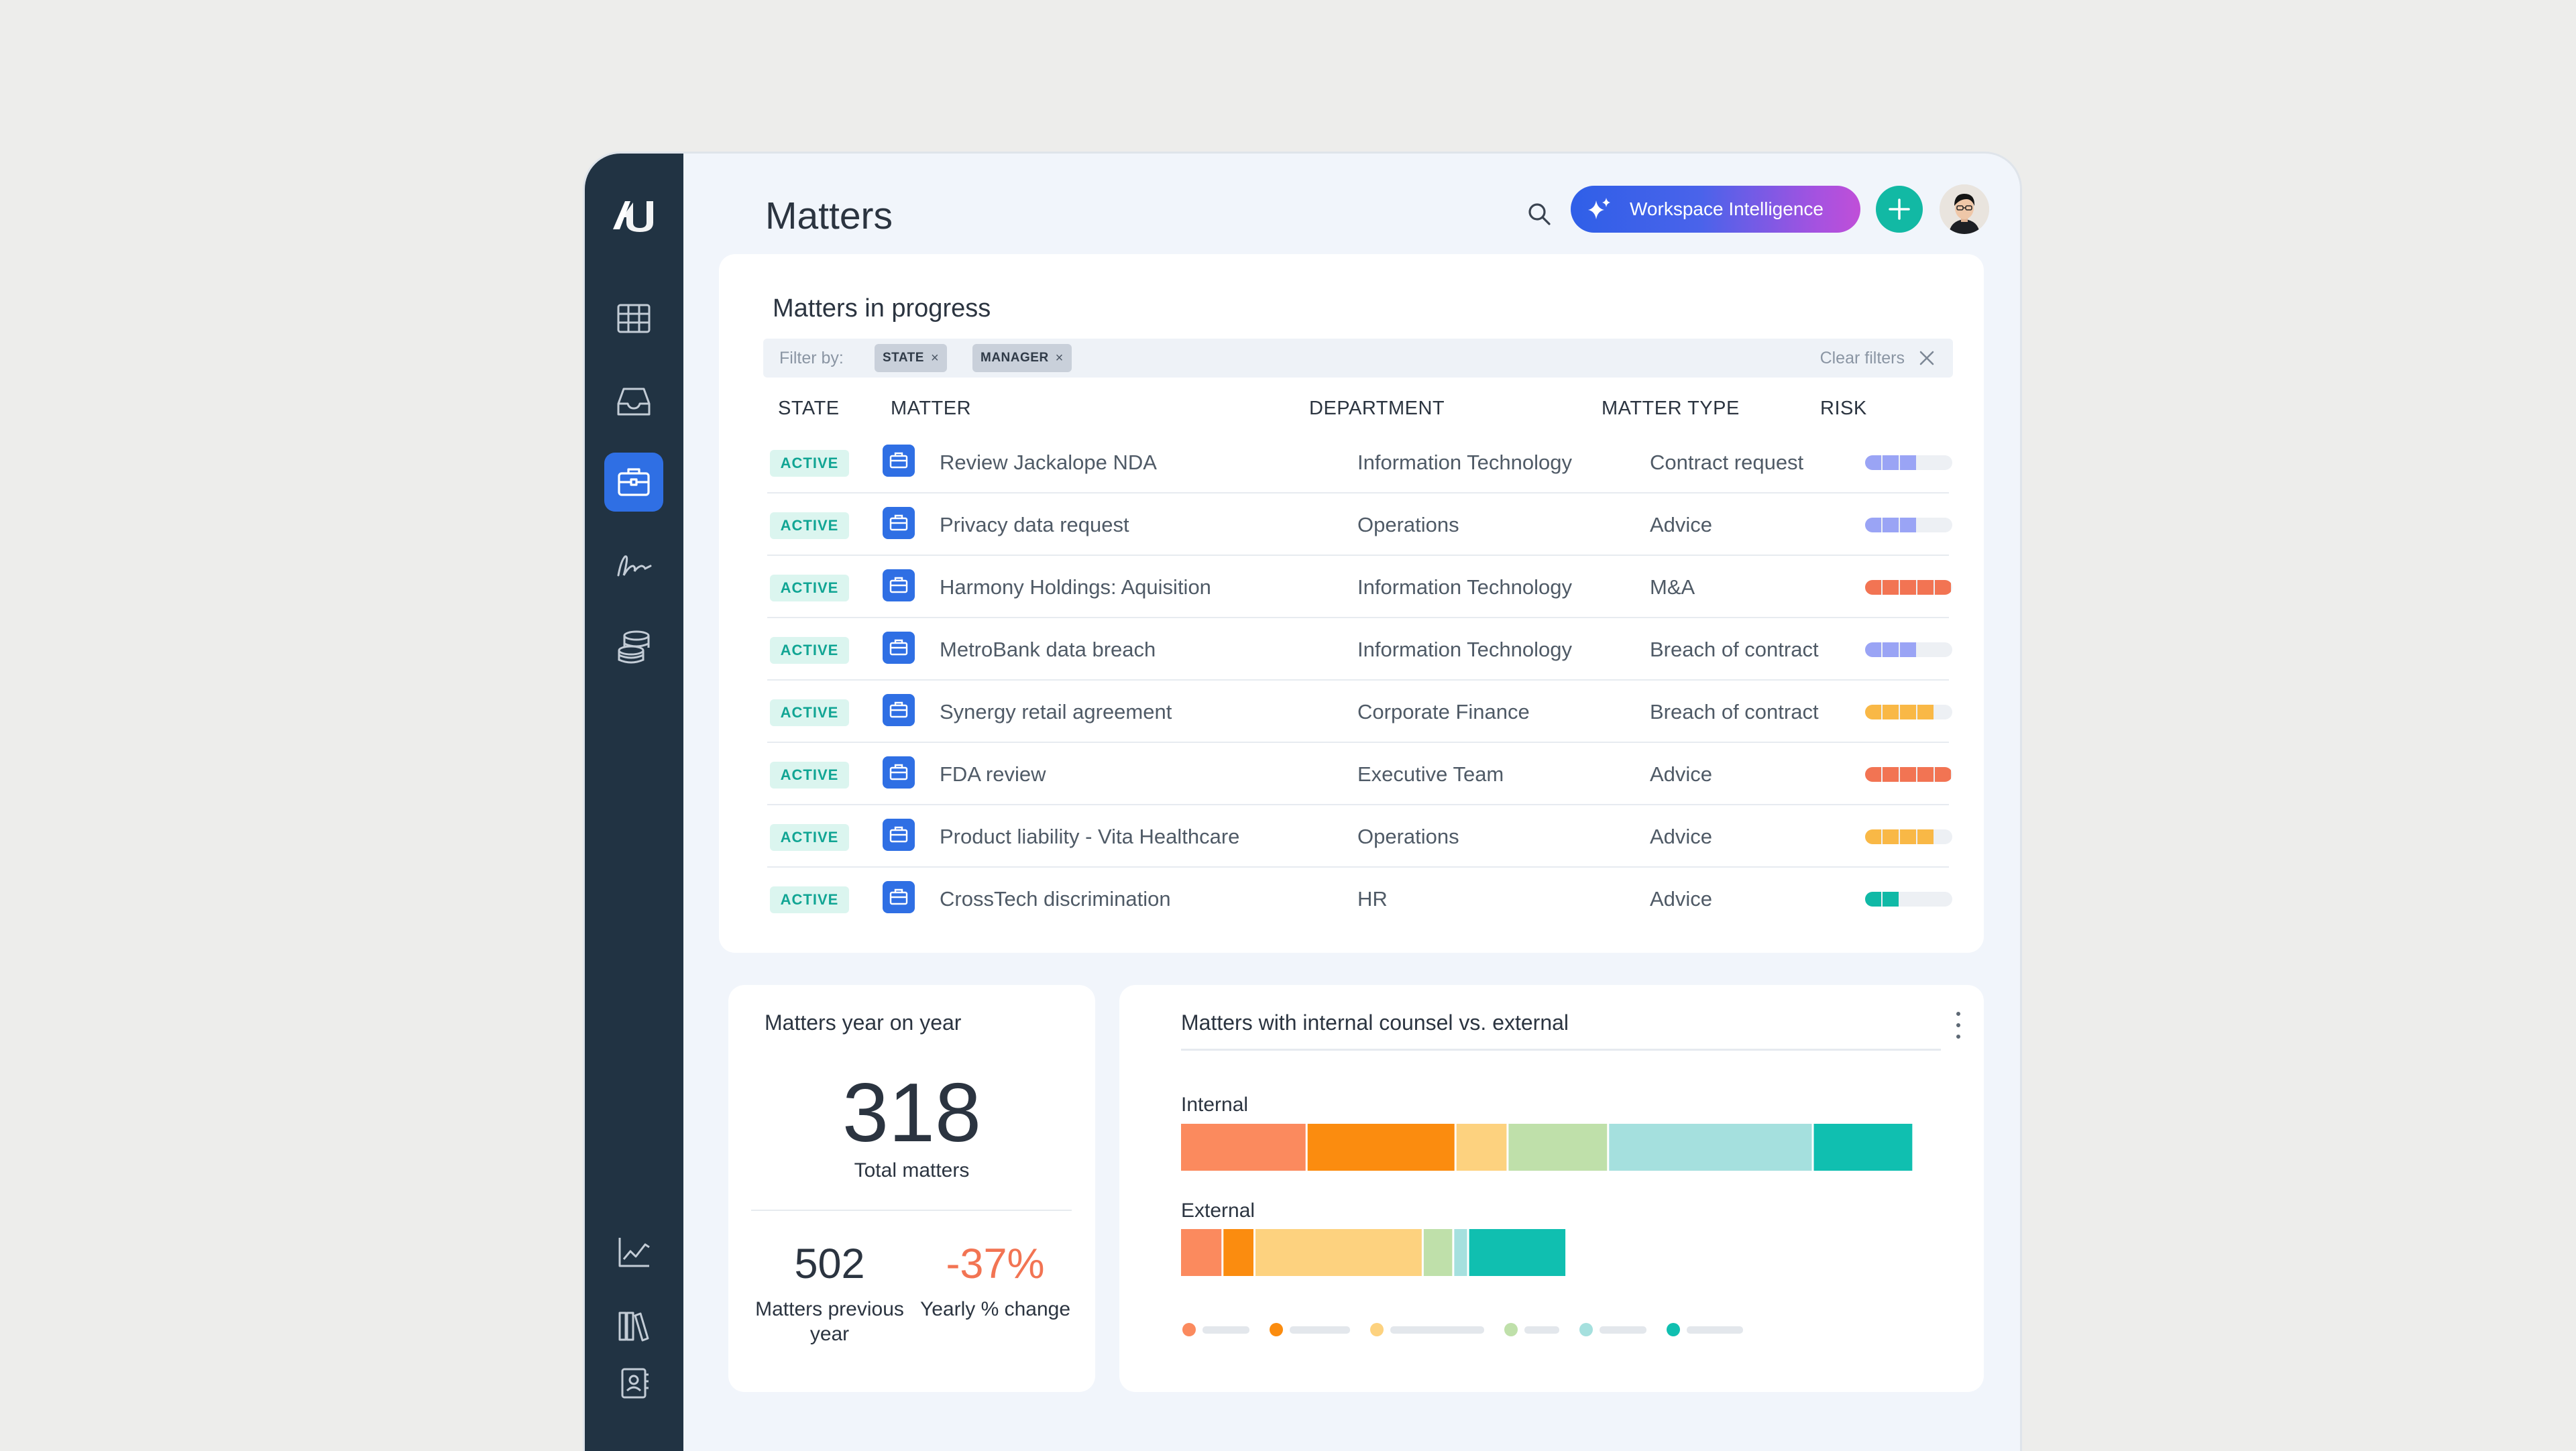  I want to click on grid-icon, so click(633, 318).